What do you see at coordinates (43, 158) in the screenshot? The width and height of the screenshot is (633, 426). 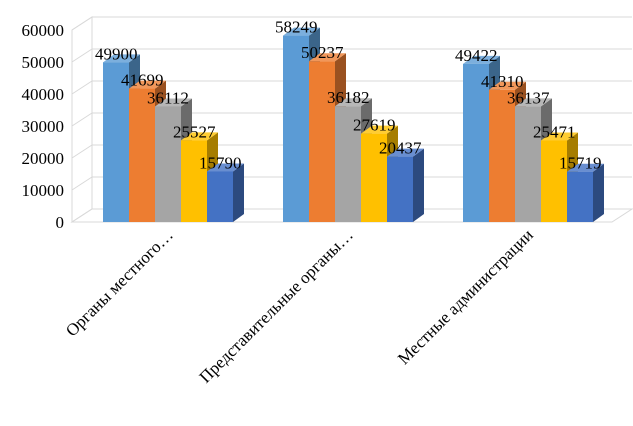 I see `y-tick-label: 20000` at bounding box center [43, 158].